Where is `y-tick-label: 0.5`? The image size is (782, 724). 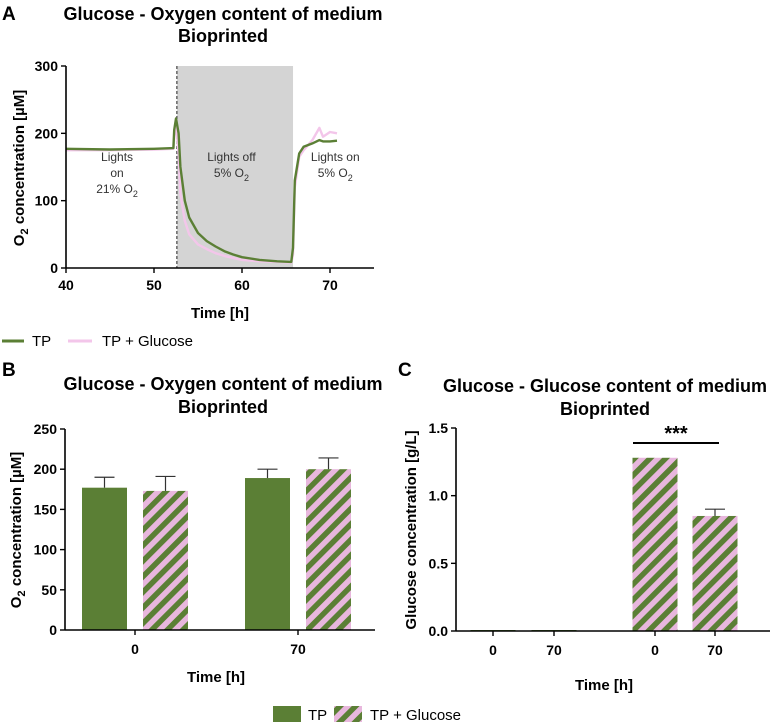
y-tick-label: 0.5 is located at coordinates (439, 563).